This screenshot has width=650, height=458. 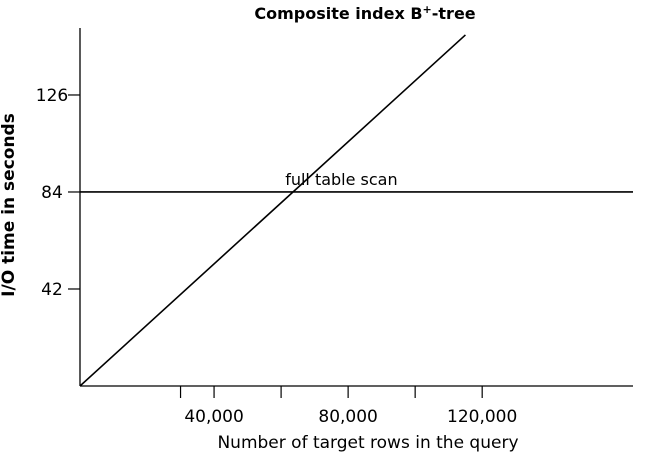 What do you see at coordinates (52, 290) in the screenshot?
I see `y-tick-label: 42` at bounding box center [52, 290].